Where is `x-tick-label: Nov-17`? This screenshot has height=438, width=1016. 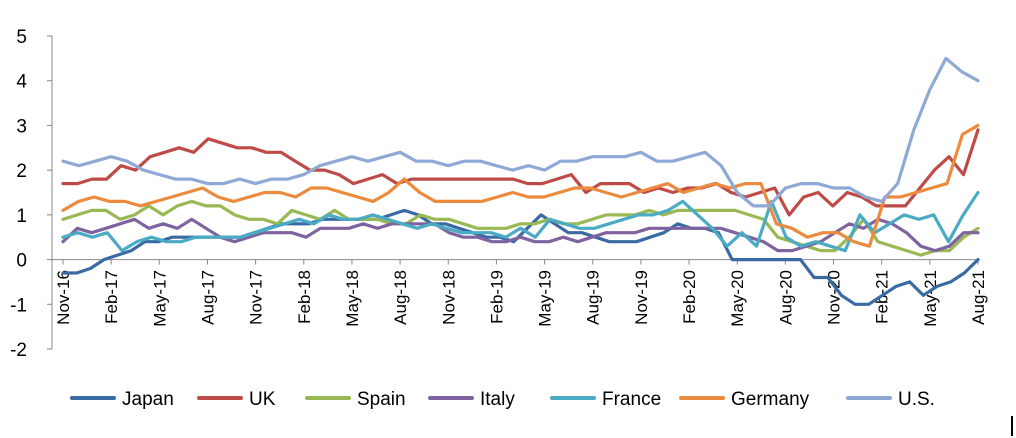 x-tick-label: Nov-17 is located at coordinates (256, 297).